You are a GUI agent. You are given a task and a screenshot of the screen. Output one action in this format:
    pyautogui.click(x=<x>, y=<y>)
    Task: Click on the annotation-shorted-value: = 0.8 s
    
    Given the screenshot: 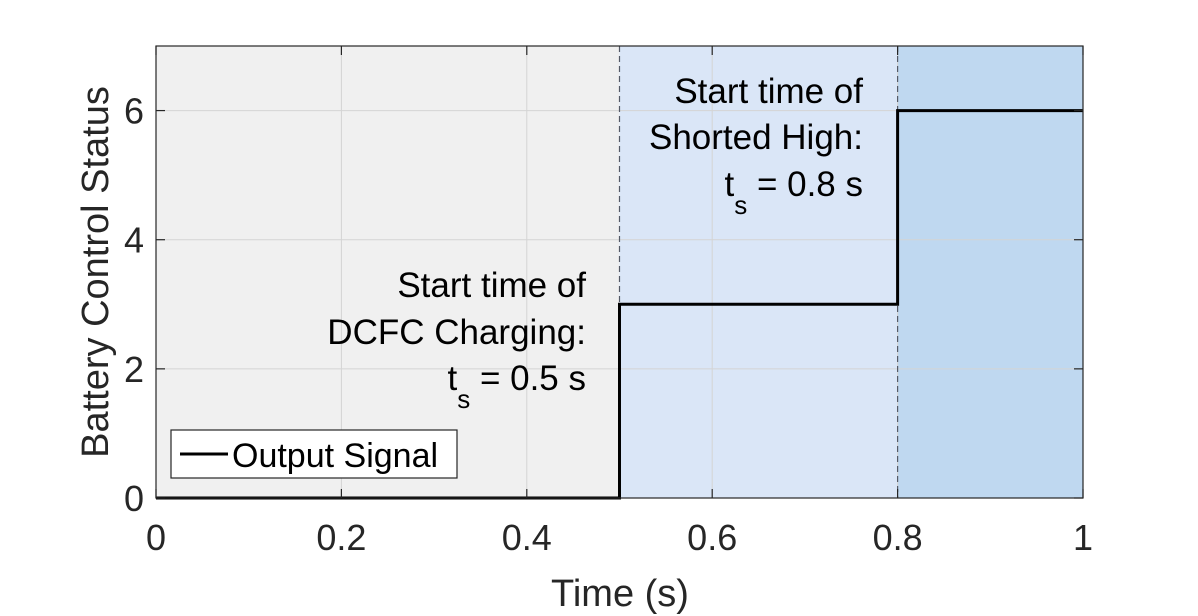 What is the action you would take?
    pyautogui.click(x=805, y=184)
    